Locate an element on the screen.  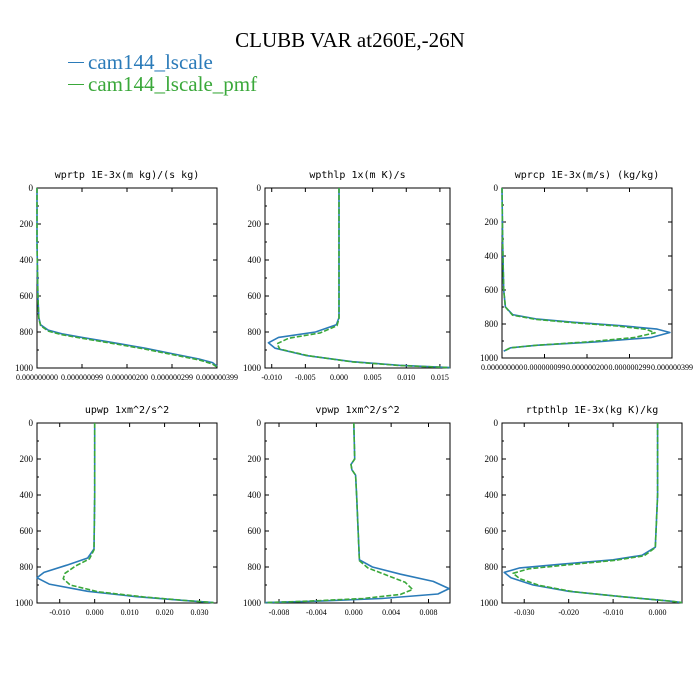
x-tick-label: 0.005 is located at coordinates (373, 377).